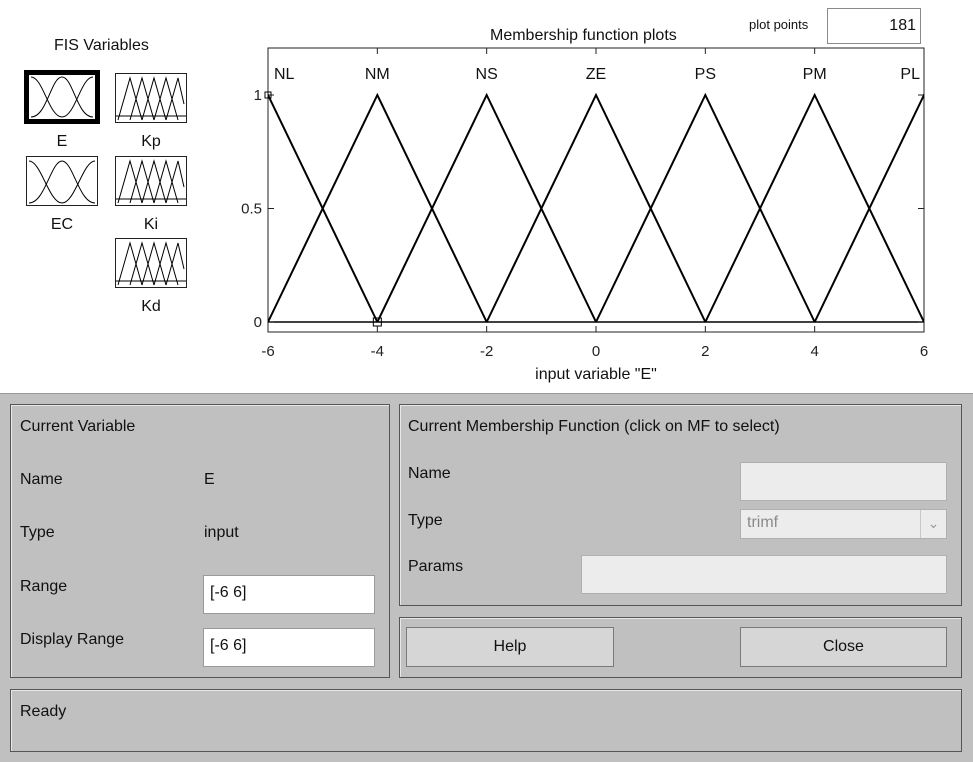  Describe the element at coordinates (221, 532) in the screenshot. I see `variable-type-value: input` at that location.